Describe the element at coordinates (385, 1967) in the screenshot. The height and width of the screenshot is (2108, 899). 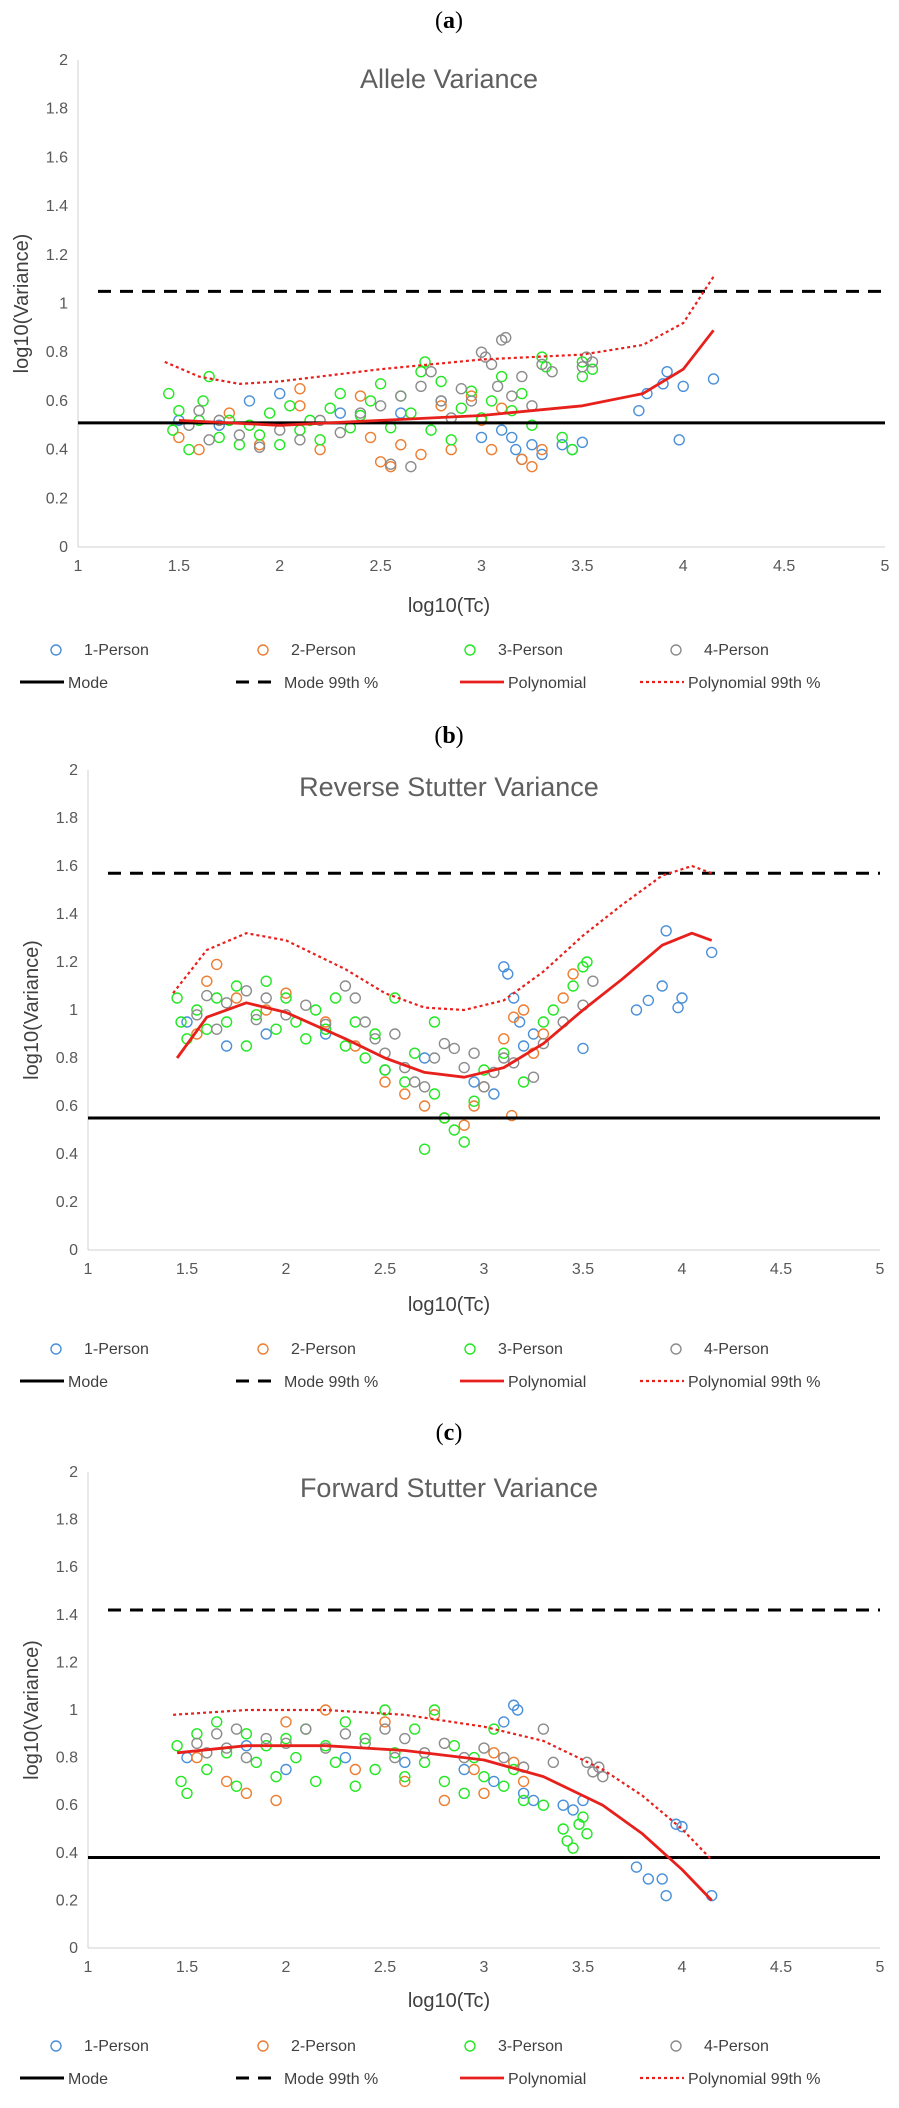
I see `x-tick-label: 2.5` at that location.